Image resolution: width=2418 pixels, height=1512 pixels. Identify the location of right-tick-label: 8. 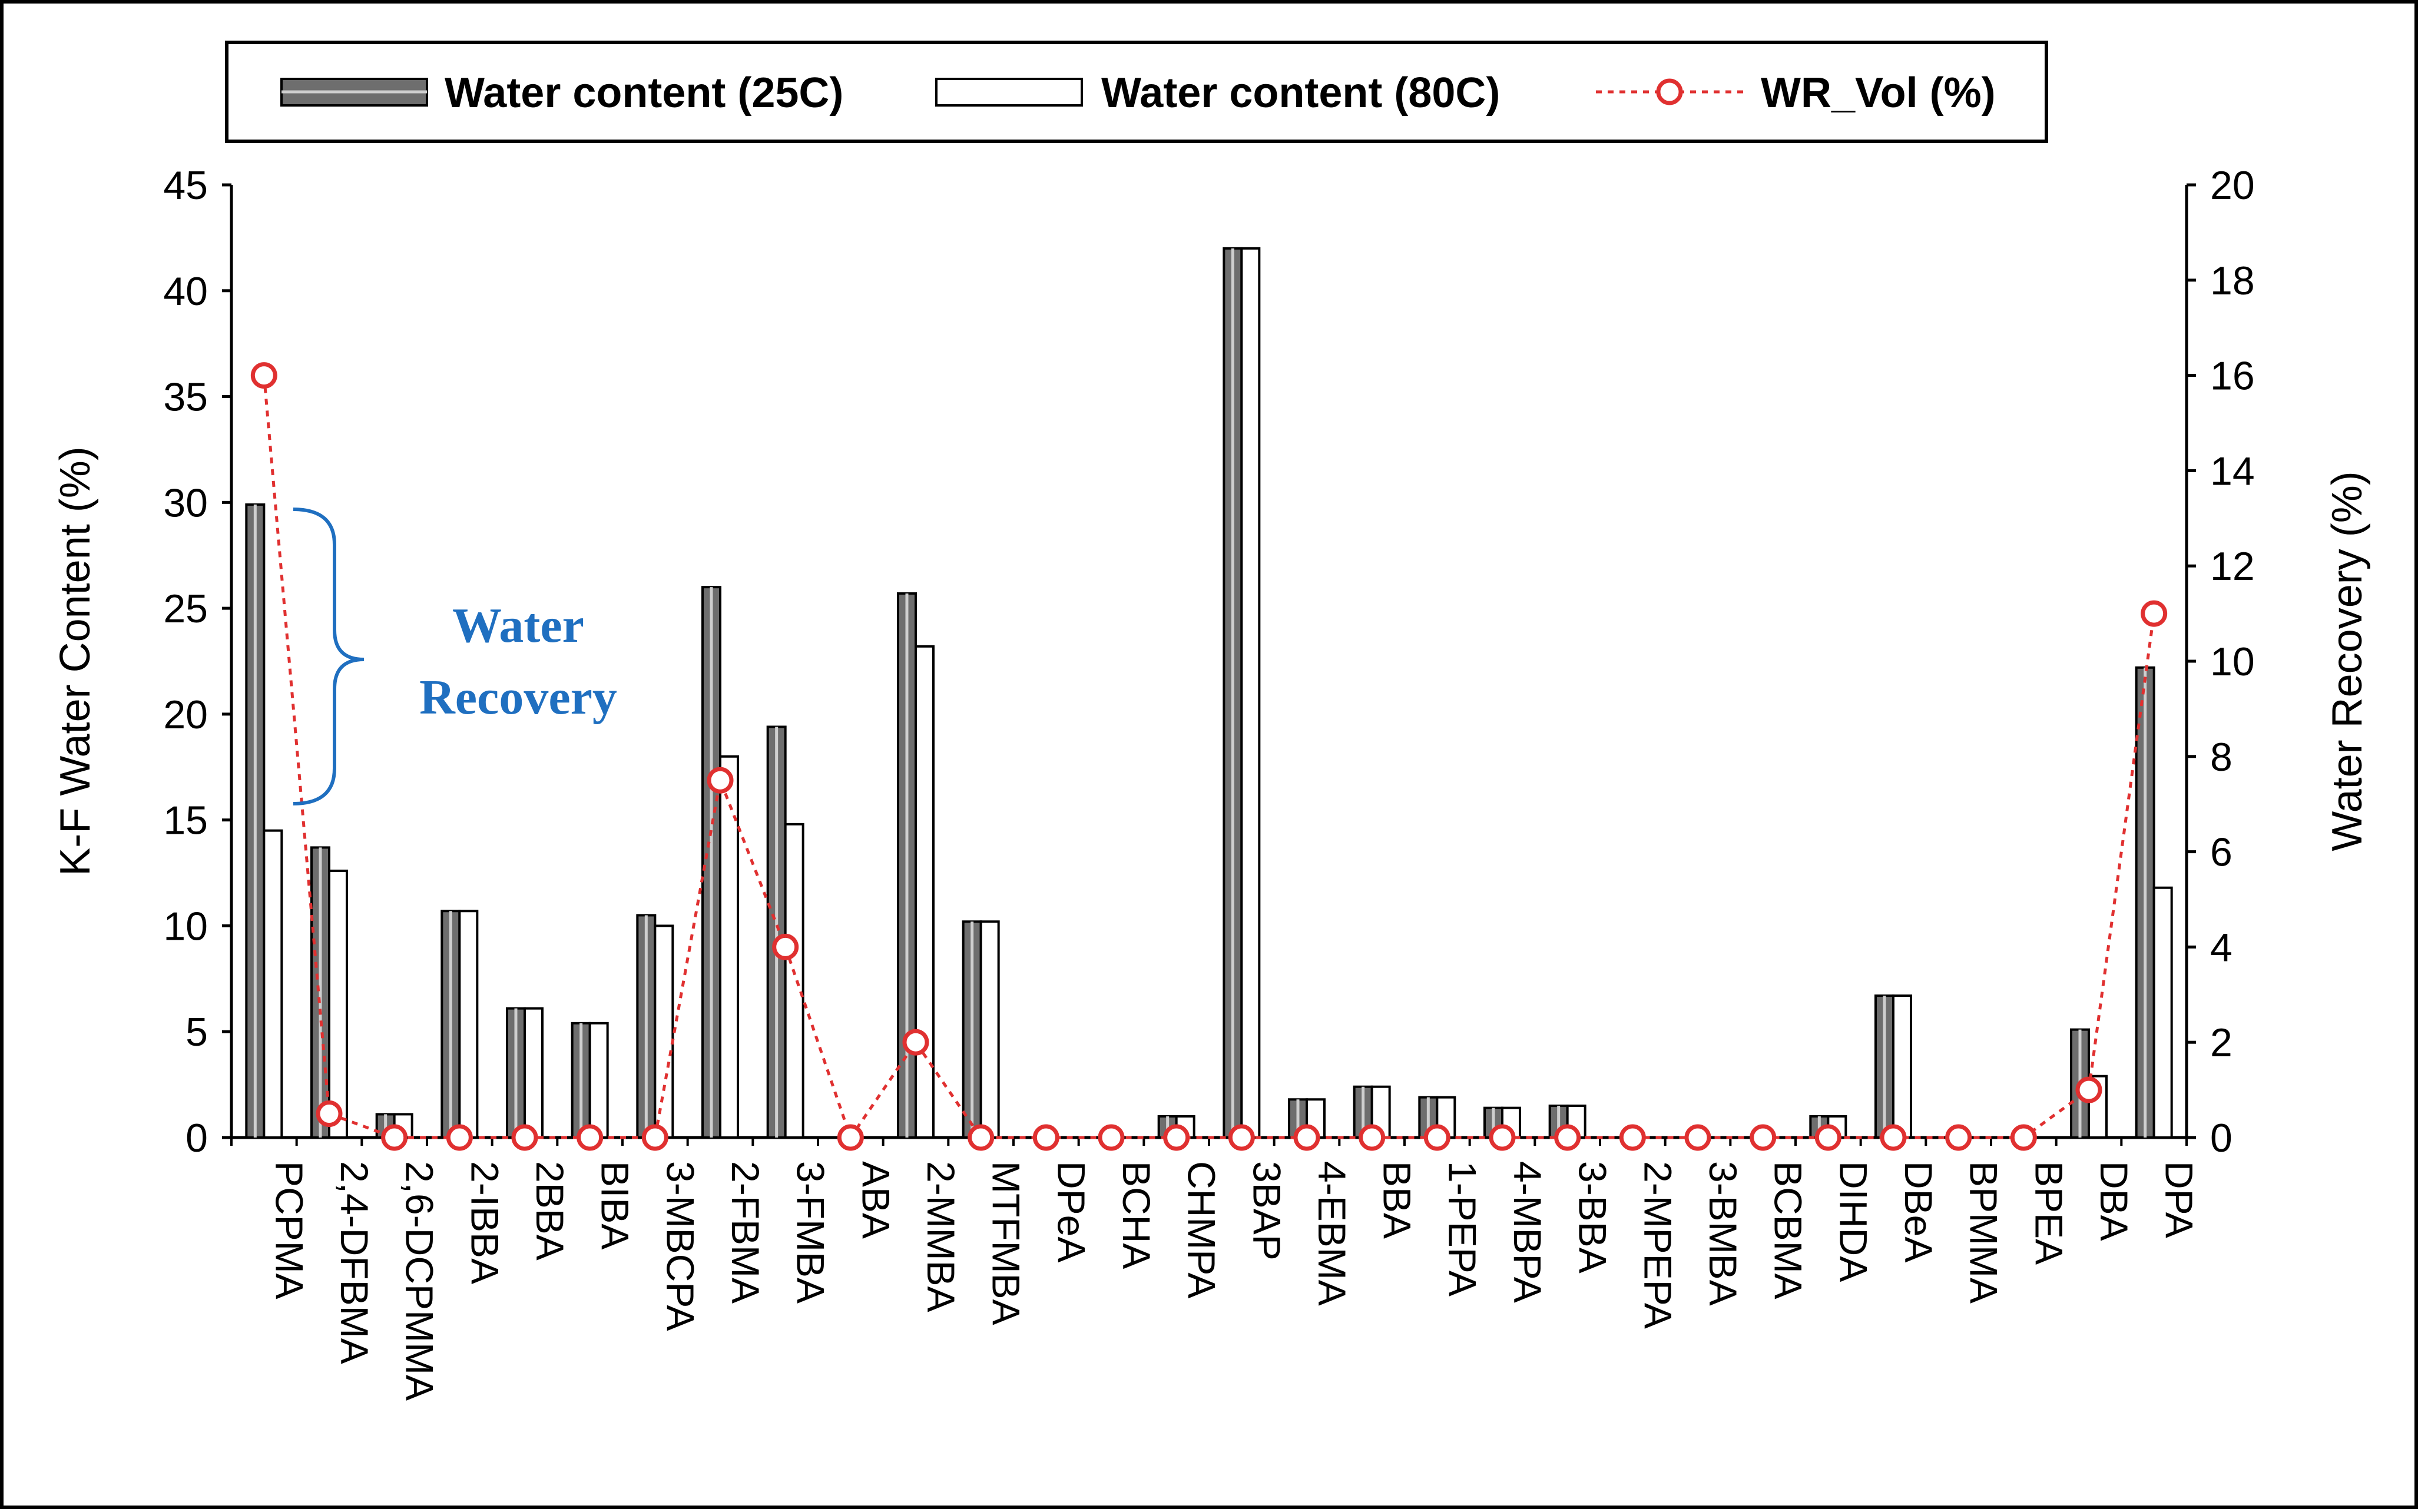
(2221, 757).